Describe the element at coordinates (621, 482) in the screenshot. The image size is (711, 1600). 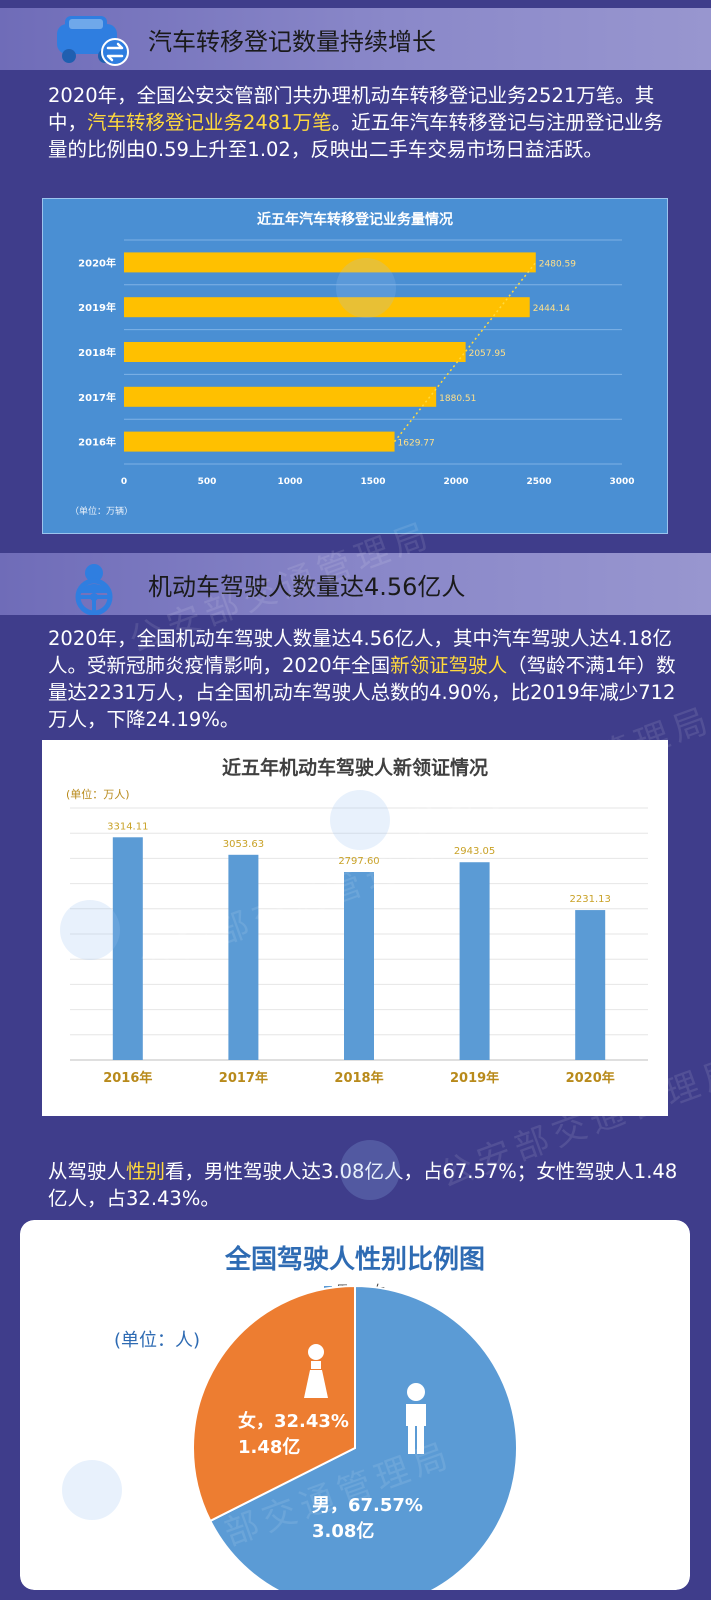
I see `tick-label: 3000` at that location.